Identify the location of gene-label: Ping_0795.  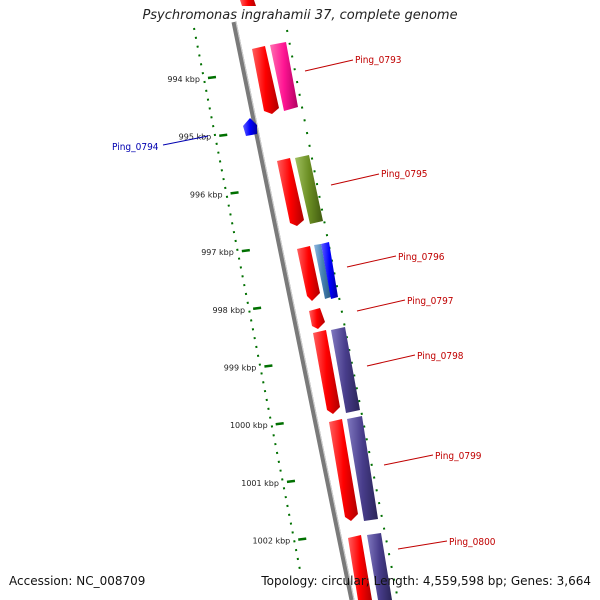
(404, 174).